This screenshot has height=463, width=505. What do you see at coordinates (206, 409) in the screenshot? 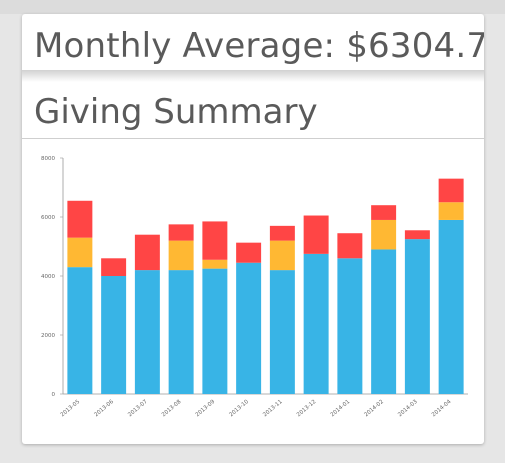
I see `x-tick-label: 2013-09` at bounding box center [206, 409].